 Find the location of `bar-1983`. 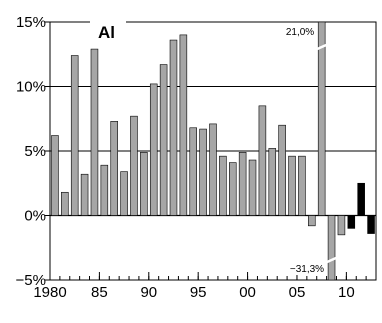

bar-1983 is located at coordinates (84, 194).